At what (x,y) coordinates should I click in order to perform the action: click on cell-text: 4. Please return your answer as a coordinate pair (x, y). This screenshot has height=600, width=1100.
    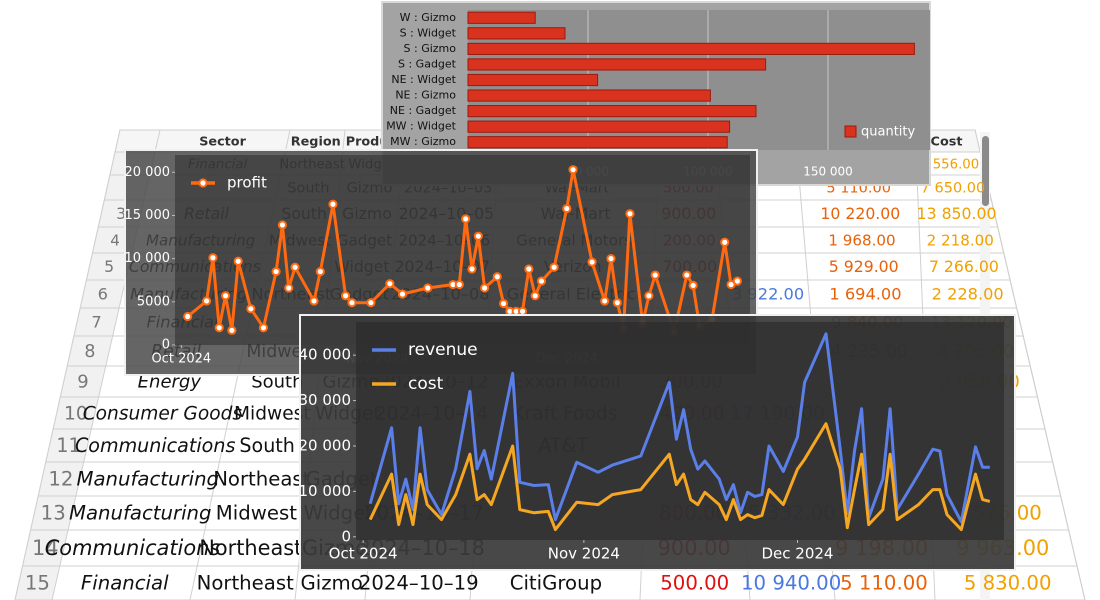
    Looking at the image, I should click on (115, 241).